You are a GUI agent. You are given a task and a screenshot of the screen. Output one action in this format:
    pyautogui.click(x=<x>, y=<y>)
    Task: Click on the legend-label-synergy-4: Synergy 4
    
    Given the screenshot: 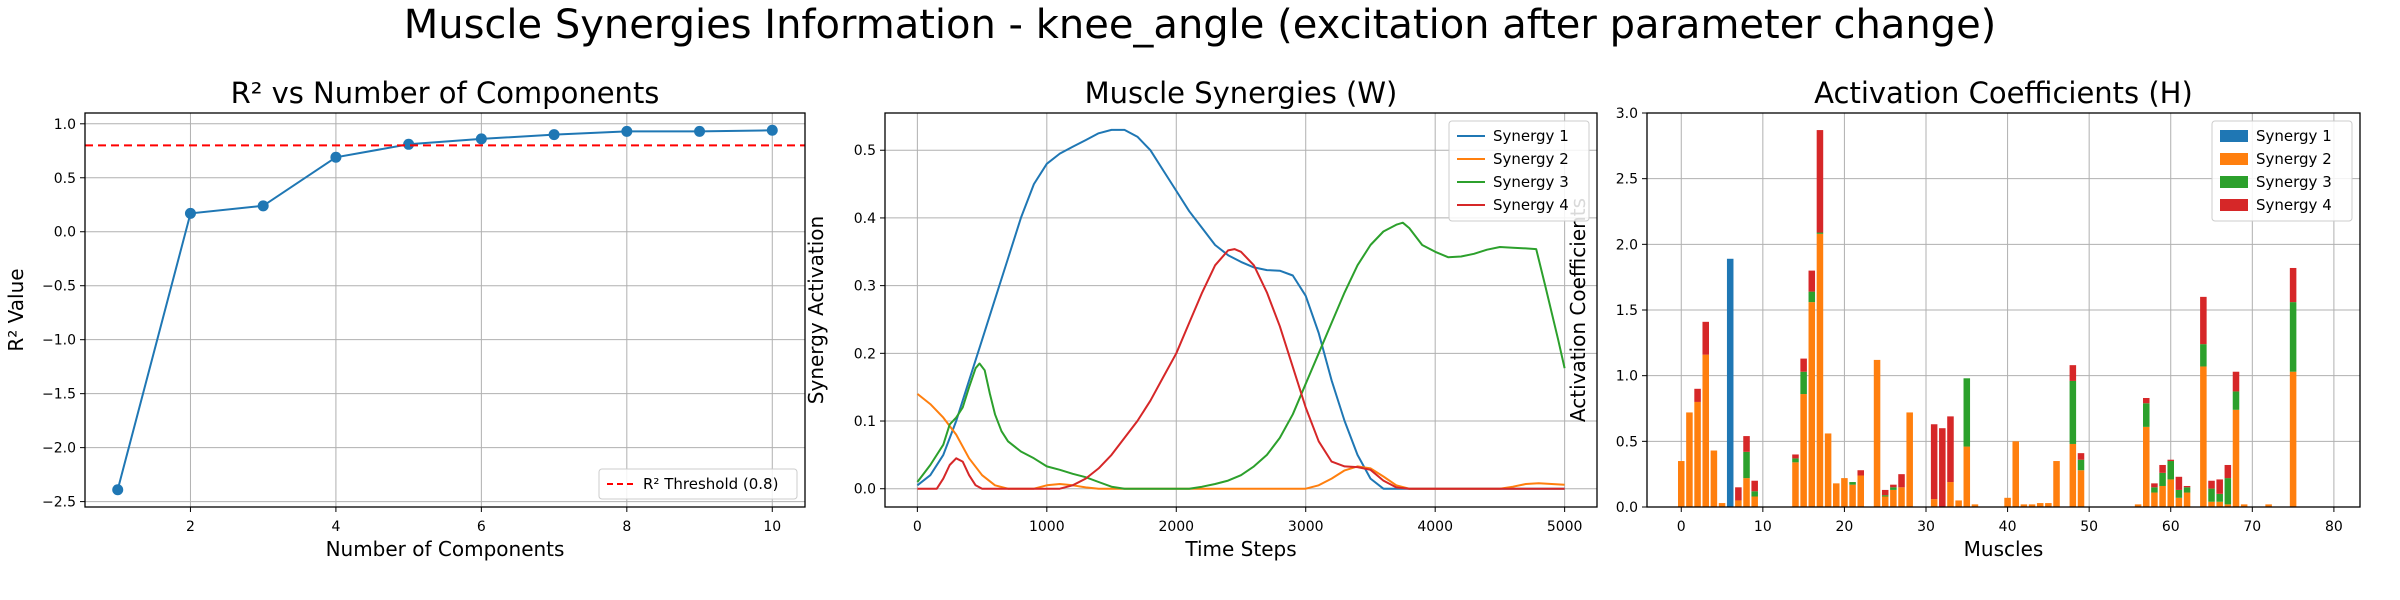 What is the action you would take?
    pyautogui.click(x=1531, y=205)
    